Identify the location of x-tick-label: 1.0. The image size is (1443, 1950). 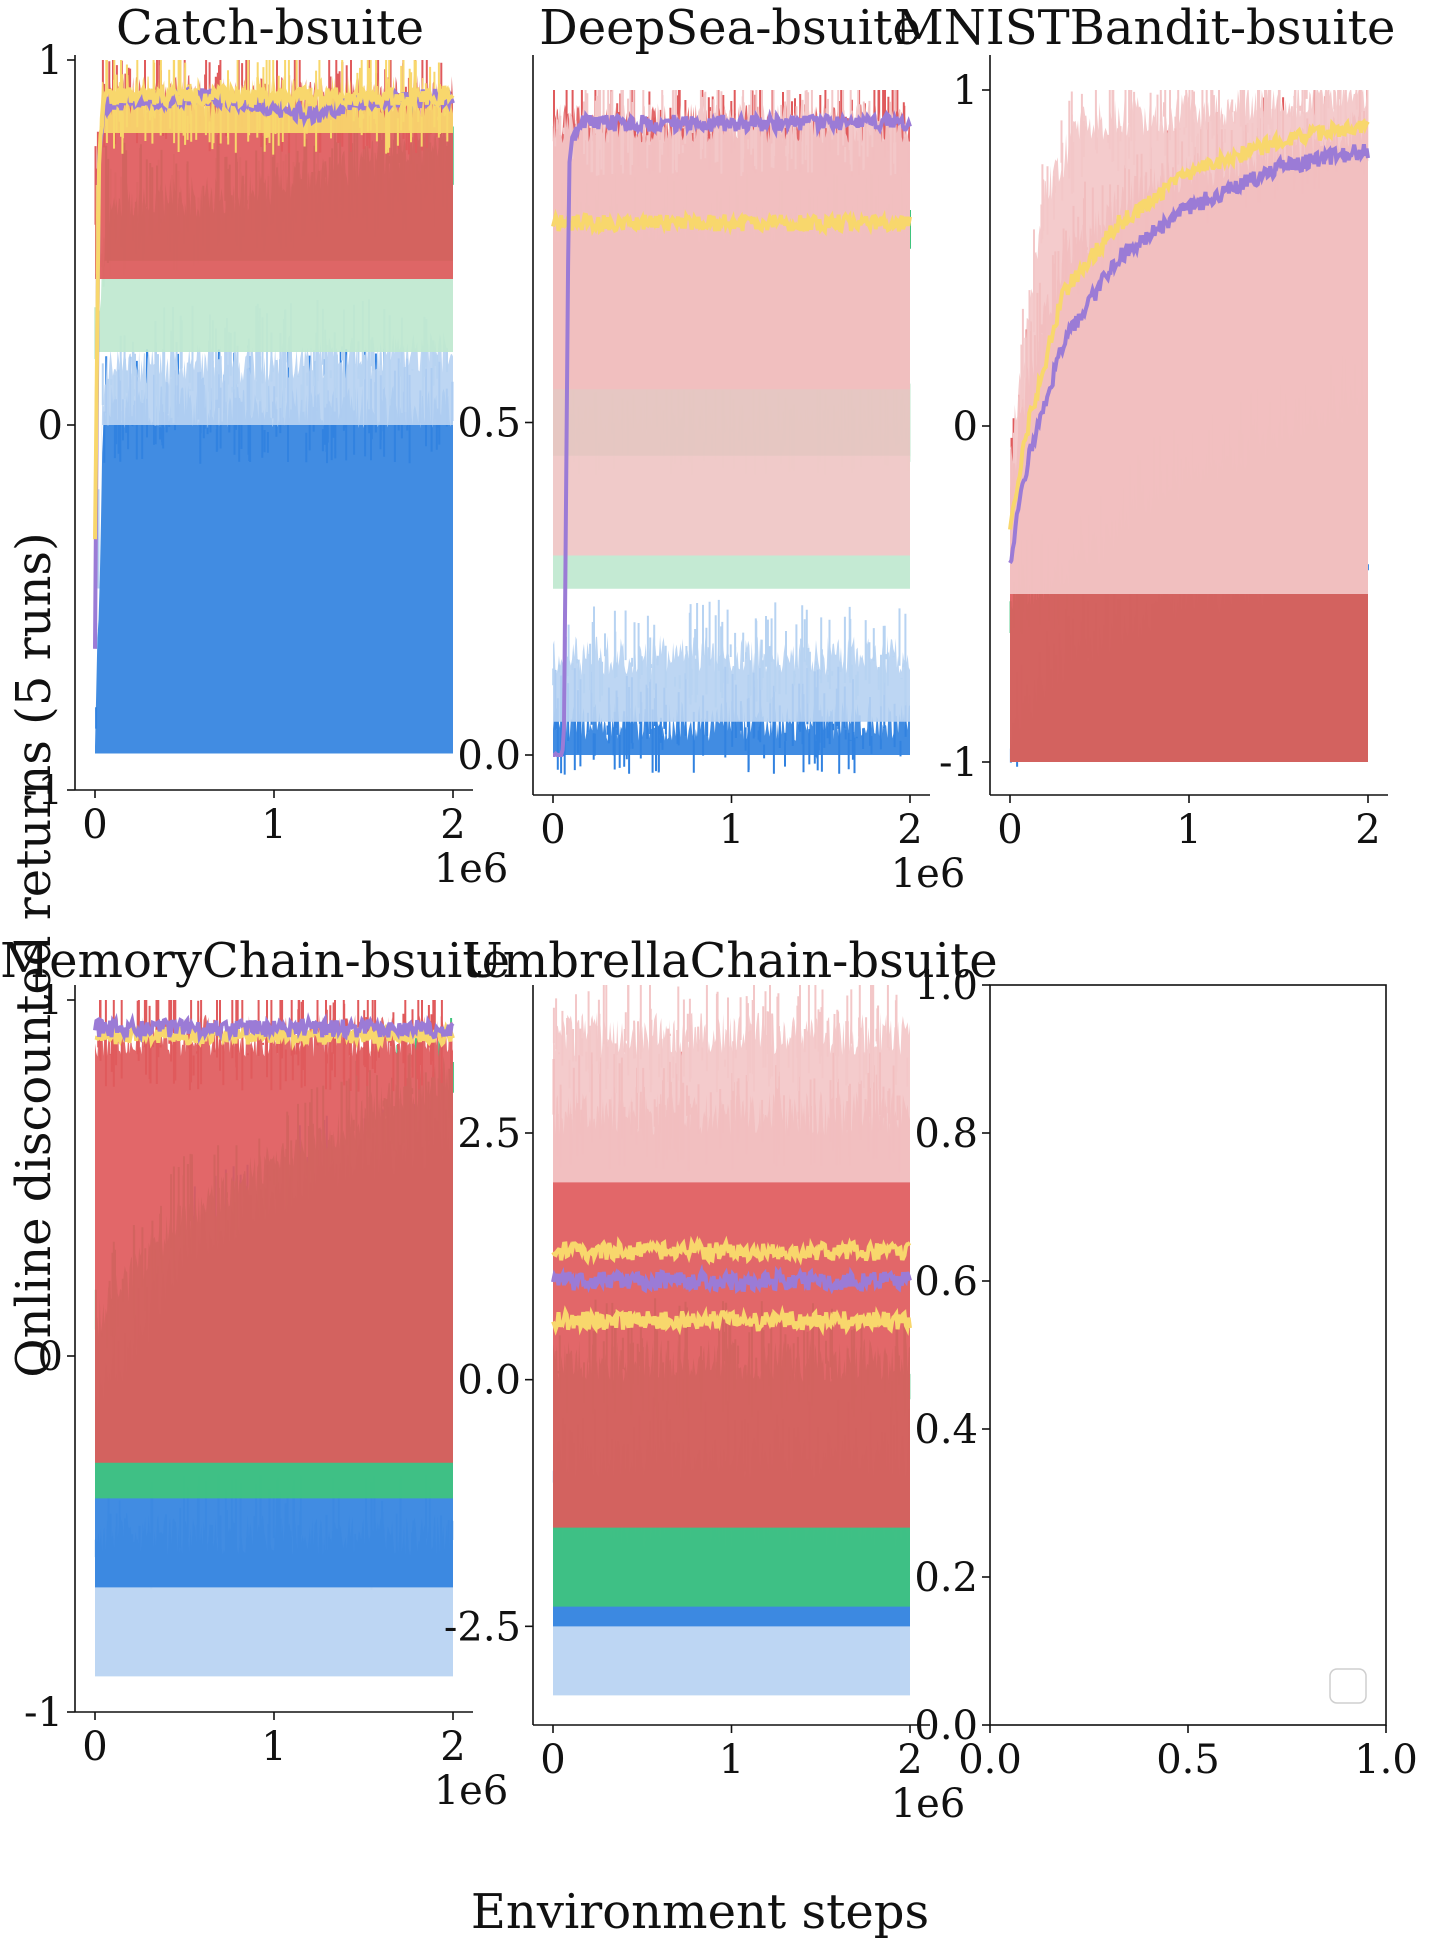
(1386, 1760).